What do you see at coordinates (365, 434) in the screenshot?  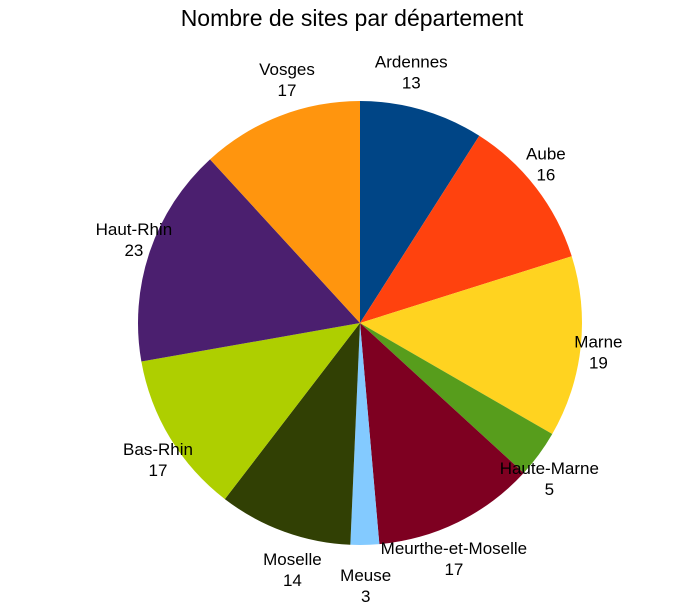 I see `pie-slice-meuse` at bounding box center [365, 434].